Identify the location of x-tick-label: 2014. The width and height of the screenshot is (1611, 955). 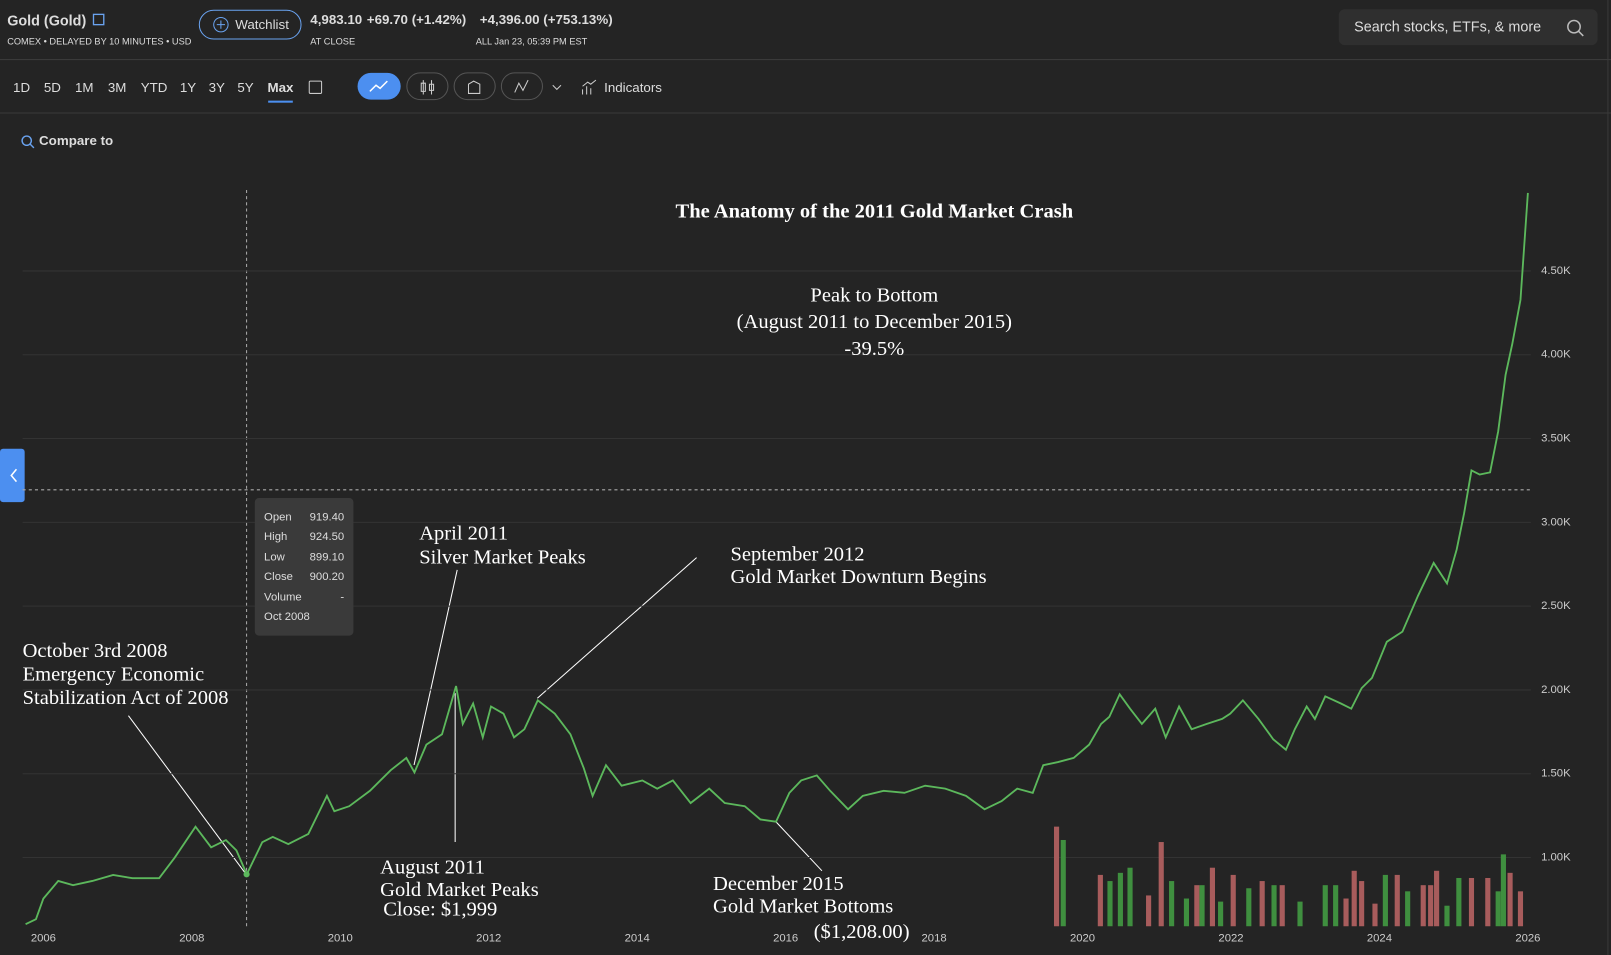
(637, 939).